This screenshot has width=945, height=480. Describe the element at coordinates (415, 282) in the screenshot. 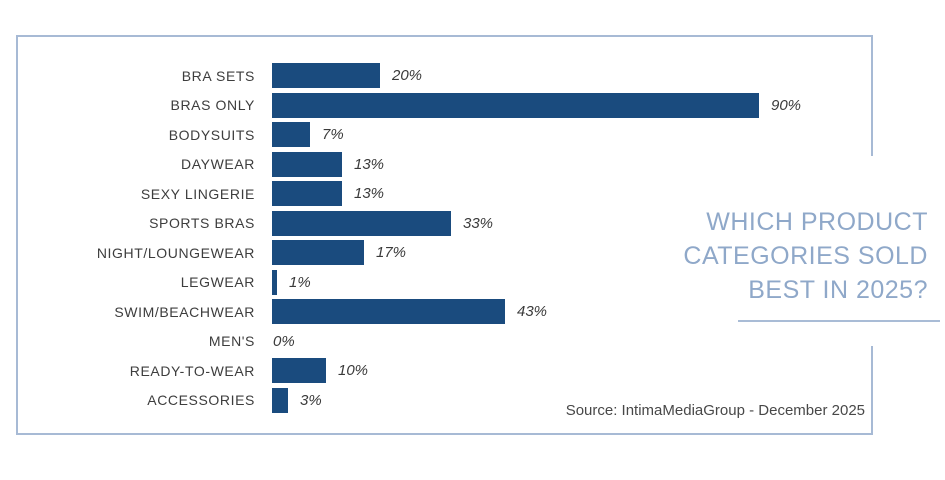

I see `chart-row: LEGWEAR 1%` at that location.